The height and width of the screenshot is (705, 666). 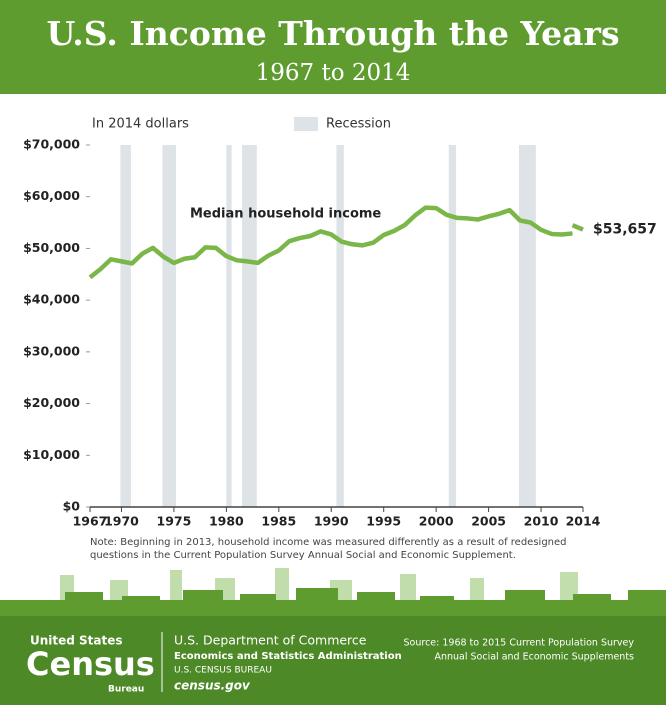 What do you see at coordinates (541, 521) in the screenshot?
I see `x-tick-label: 2010` at bounding box center [541, 521].